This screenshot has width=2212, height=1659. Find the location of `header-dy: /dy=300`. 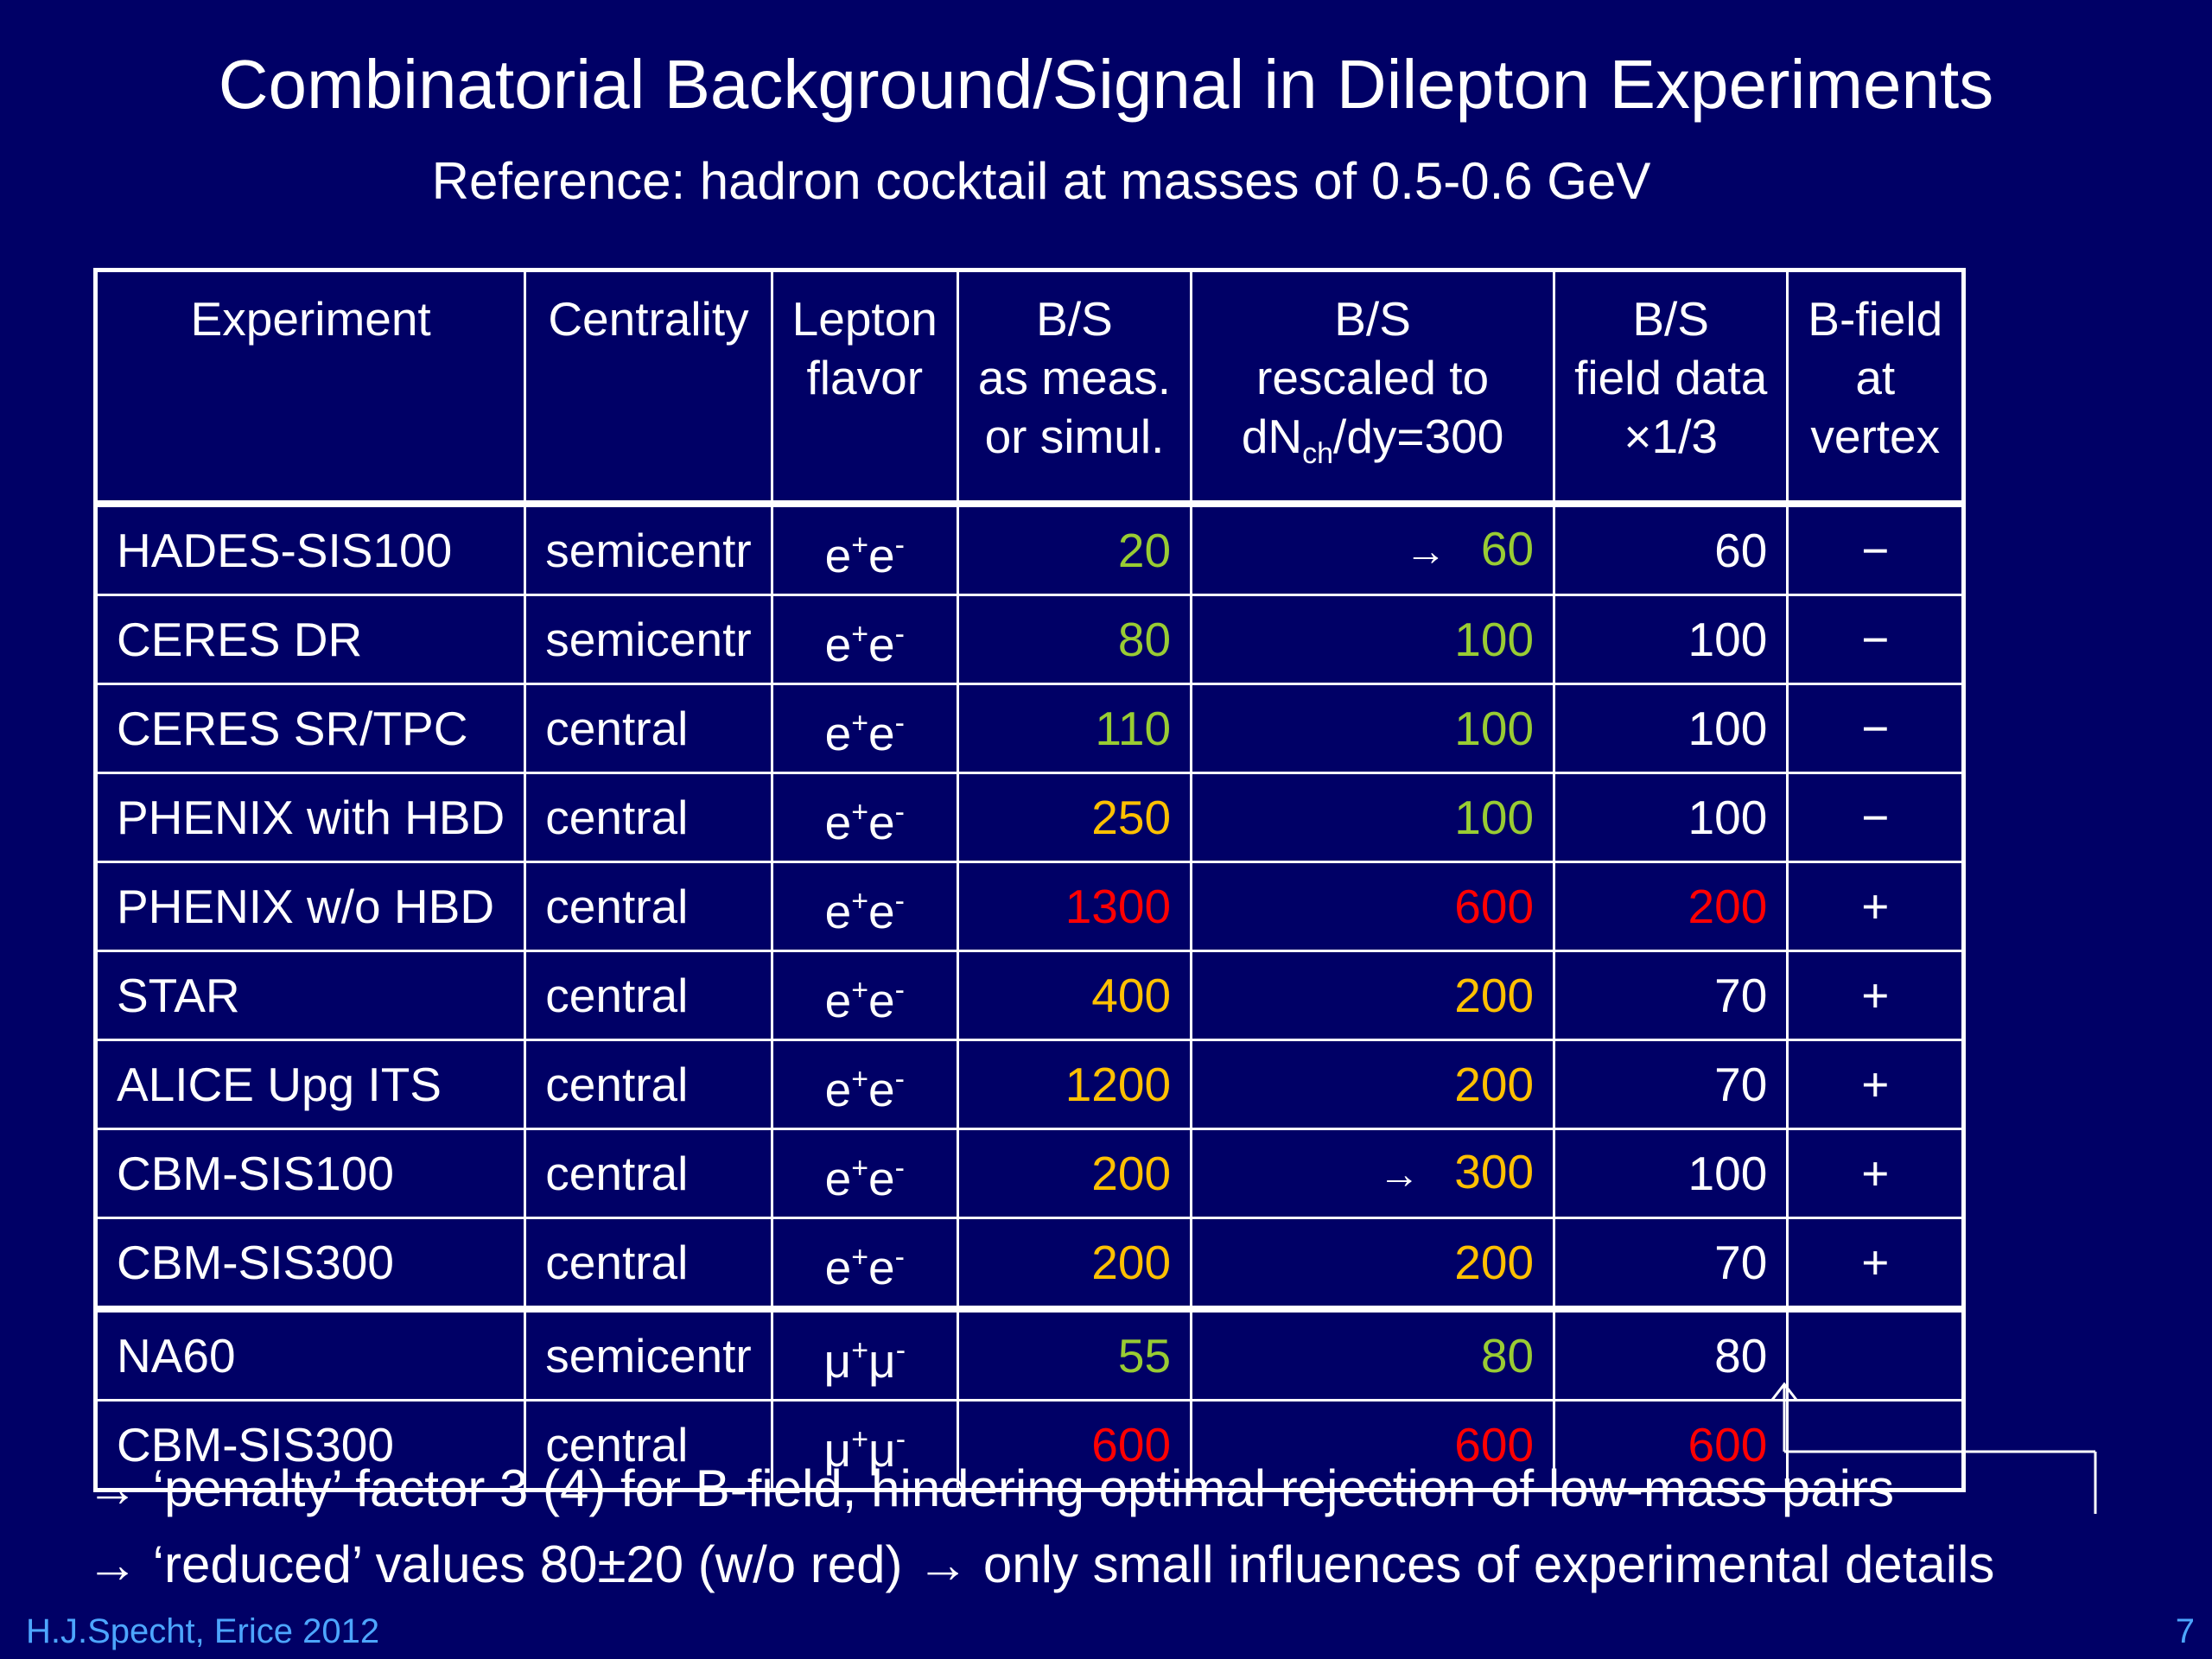

header-dy: /dy=300 is located at coordinates (1418, 436).